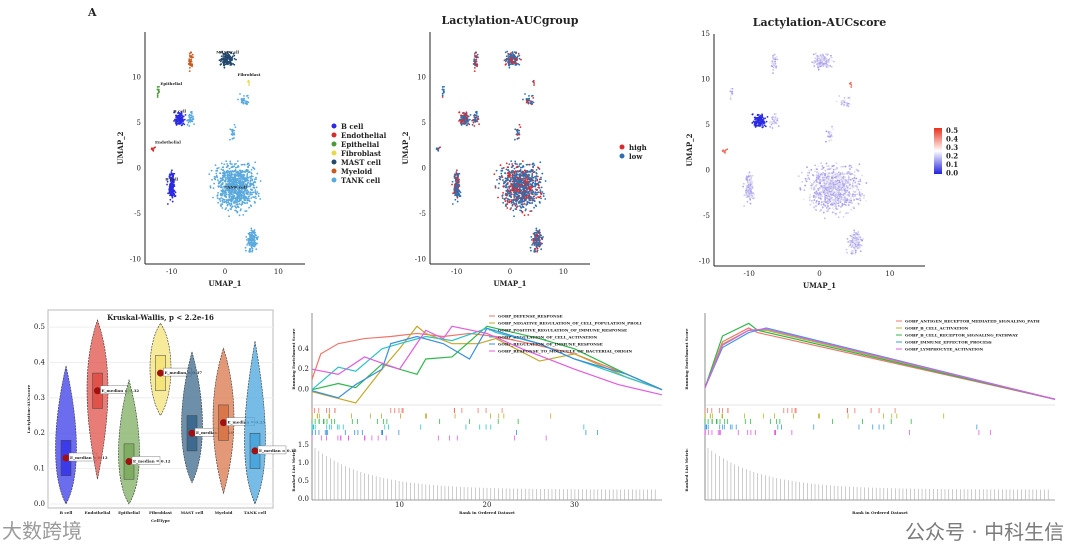 The width and height of the screenshot is (1080, 544). Describe the element at coordinates (889, 274) in the screenshot. I see `x-tick-label: 10` at that location.